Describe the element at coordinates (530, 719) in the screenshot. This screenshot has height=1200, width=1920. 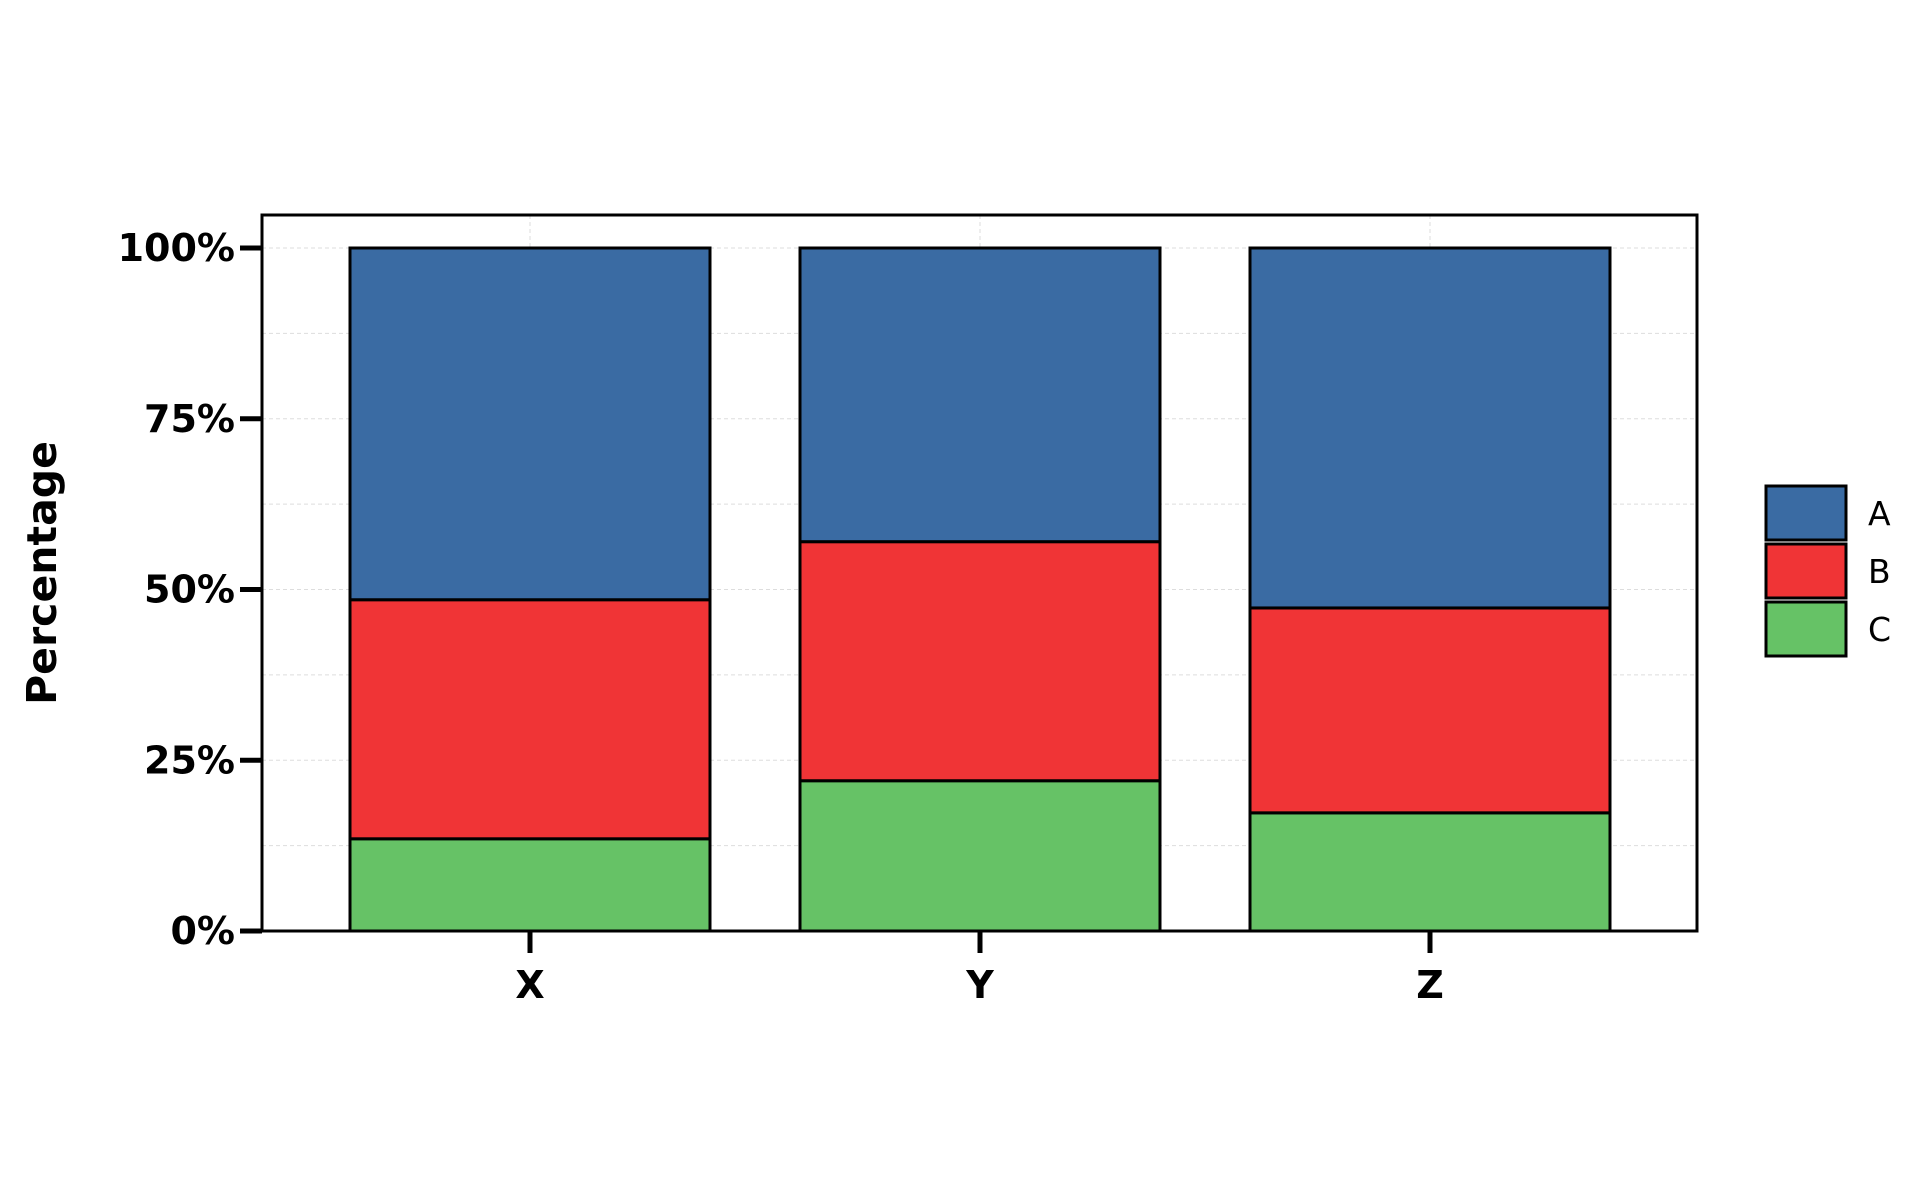
I see `bar-segment-b-x` at that location.